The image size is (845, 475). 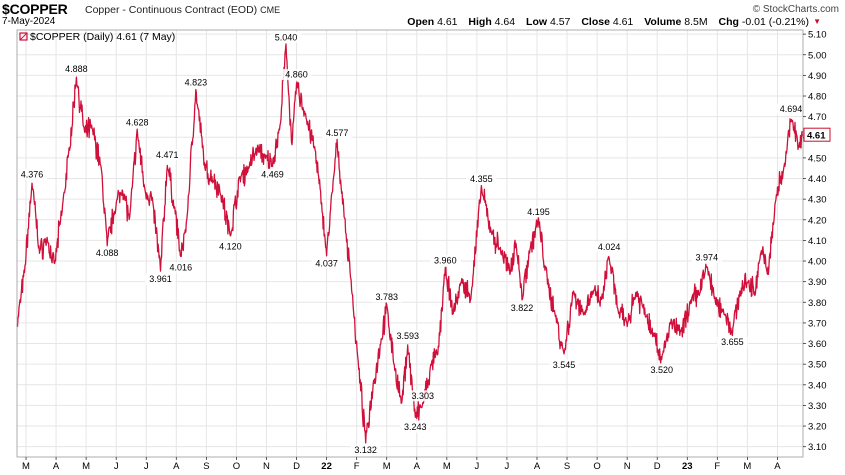 I want to click on y-tick-label: 4.00, so click(x=817, y=262).